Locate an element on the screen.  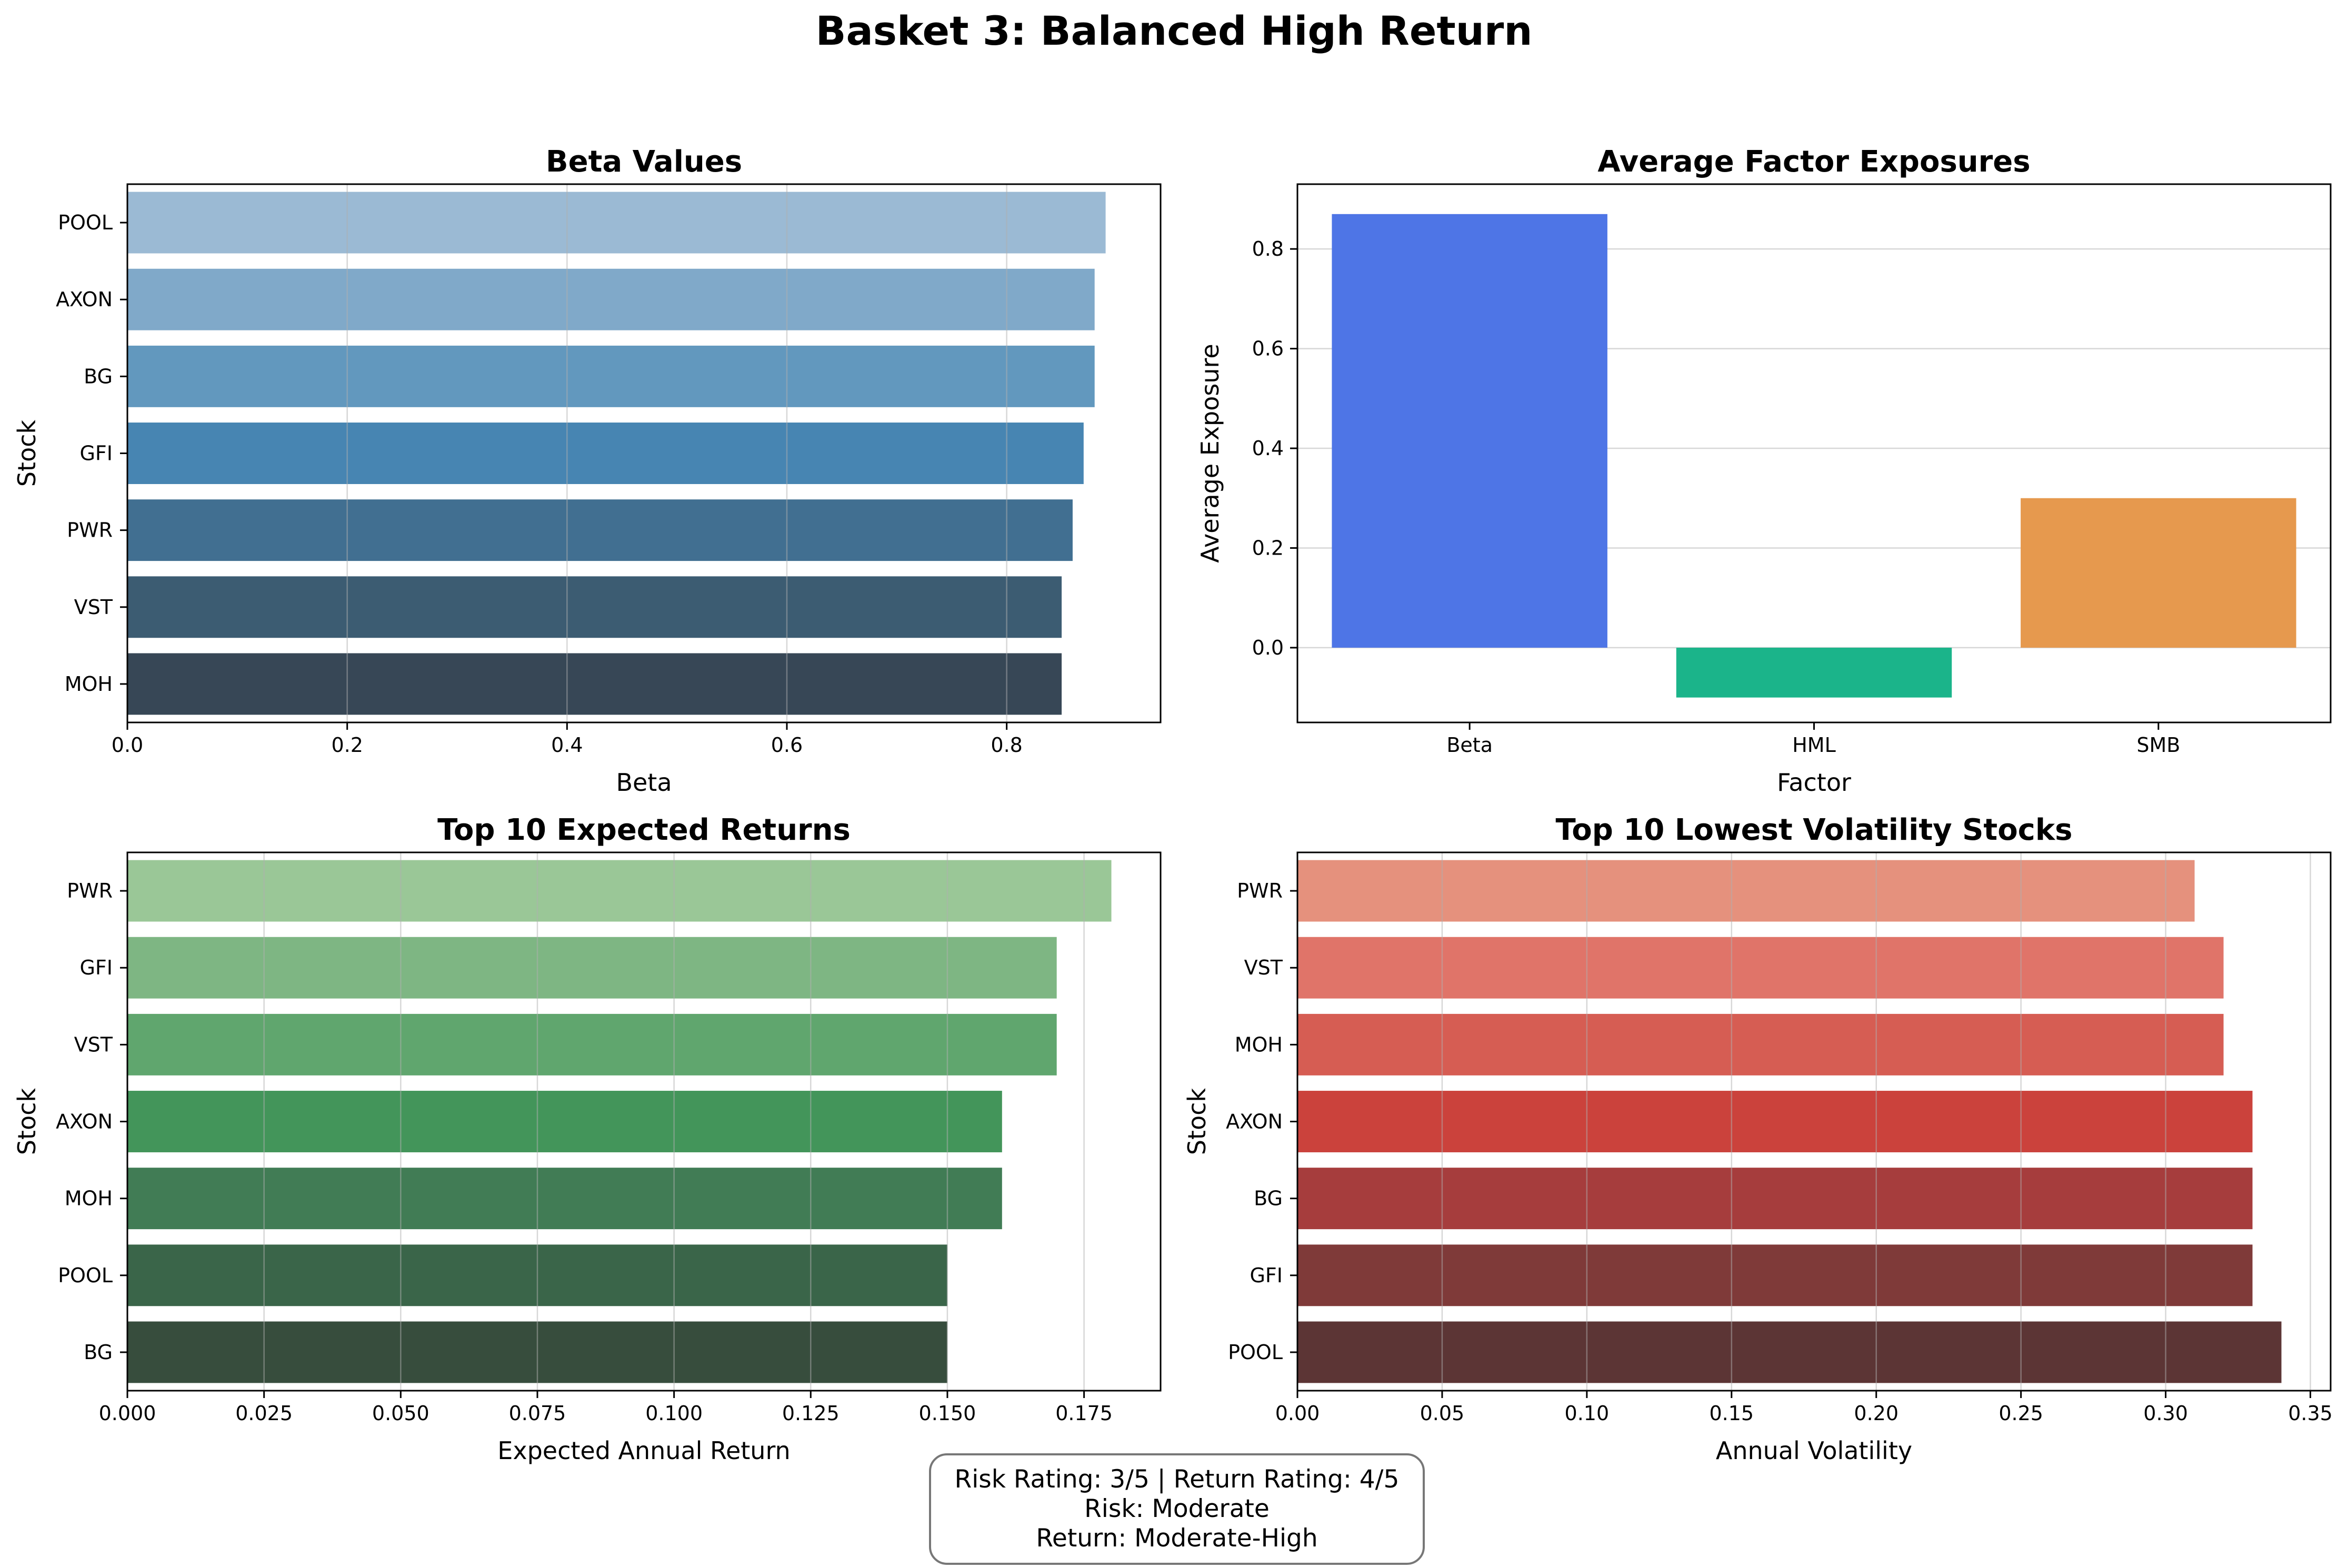
return-line: Return: Moderate-High is located at coordinates (1177, 1538).